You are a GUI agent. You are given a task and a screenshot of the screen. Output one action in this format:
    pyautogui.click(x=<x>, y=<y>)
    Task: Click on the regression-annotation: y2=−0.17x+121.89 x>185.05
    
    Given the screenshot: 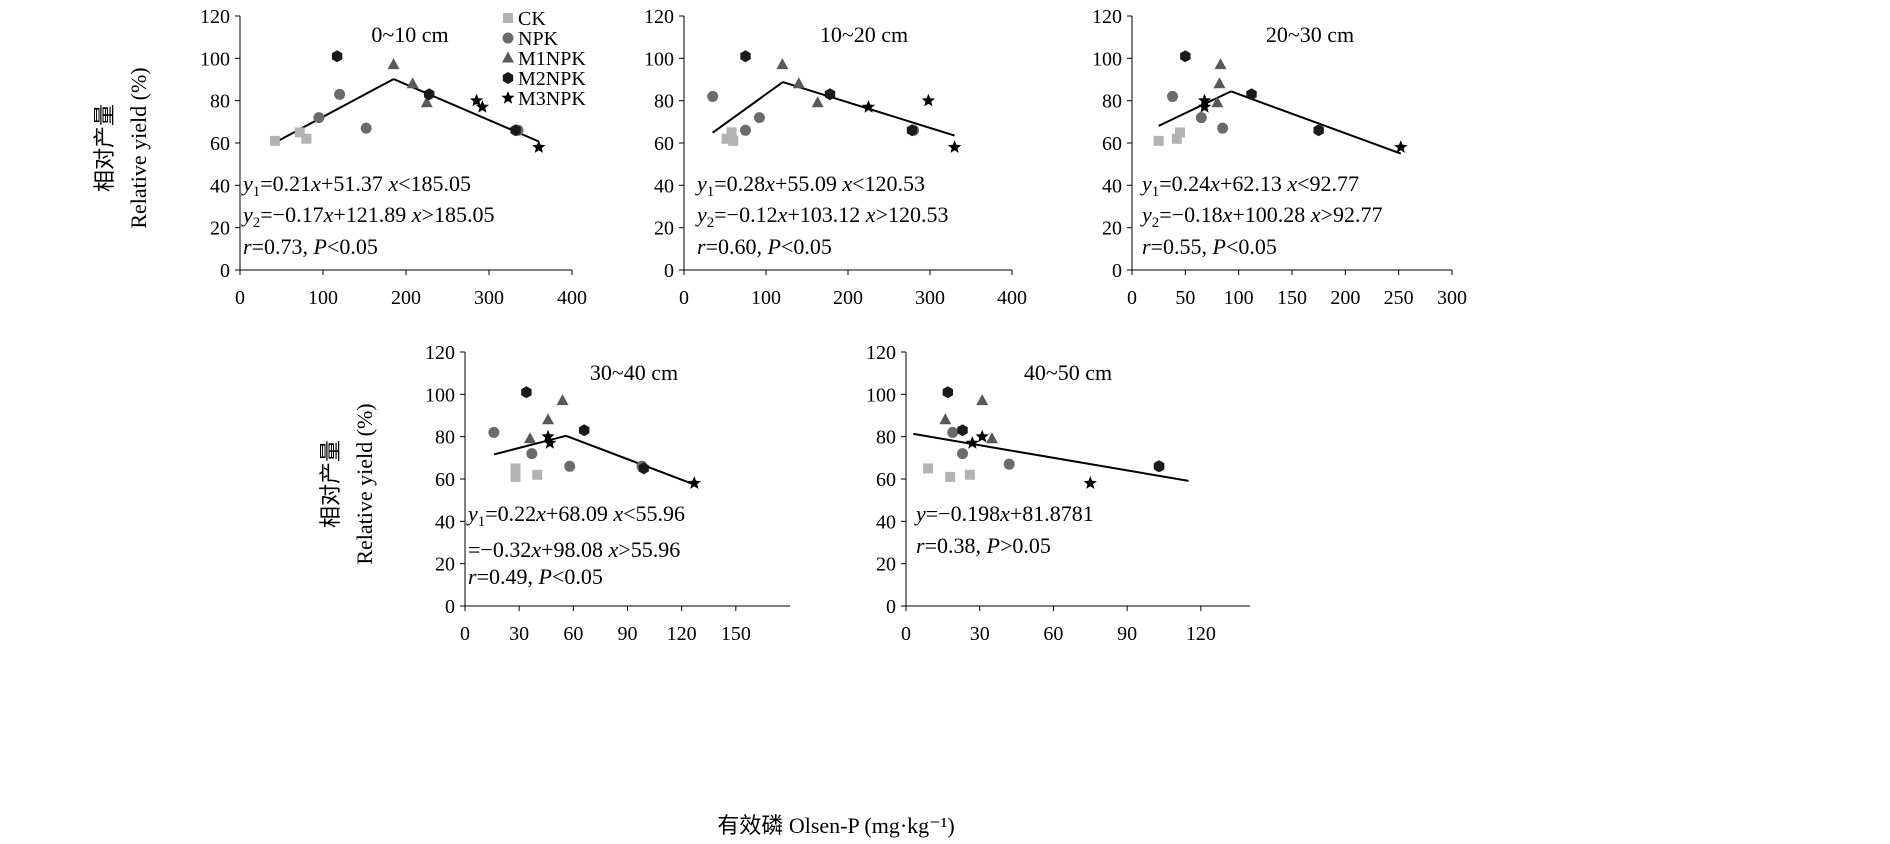 What is the action you would take?
    pyautogui.click(x=367, y=216)
    